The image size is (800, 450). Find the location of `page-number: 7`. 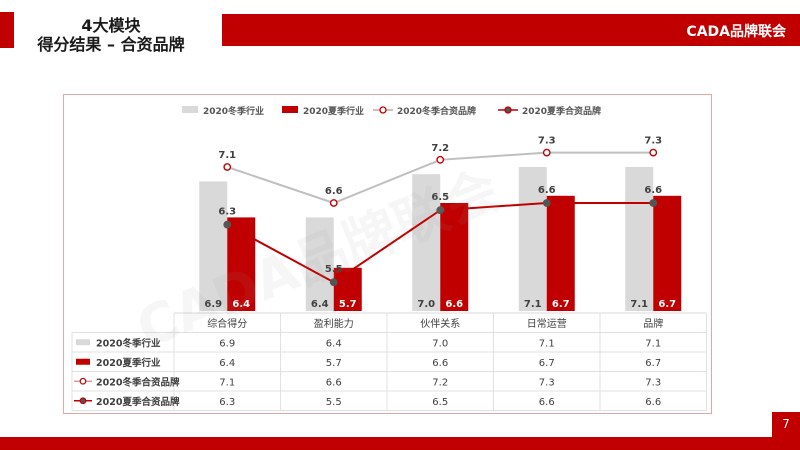

page-number: 7 is located at coordinates (786, 424).